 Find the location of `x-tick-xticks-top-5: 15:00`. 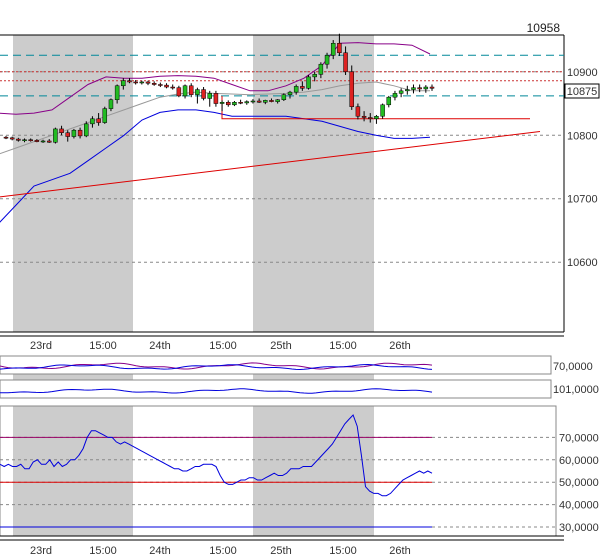

x-tick-xticks-top-5: 15:00 is located at coordinates (343, 346).